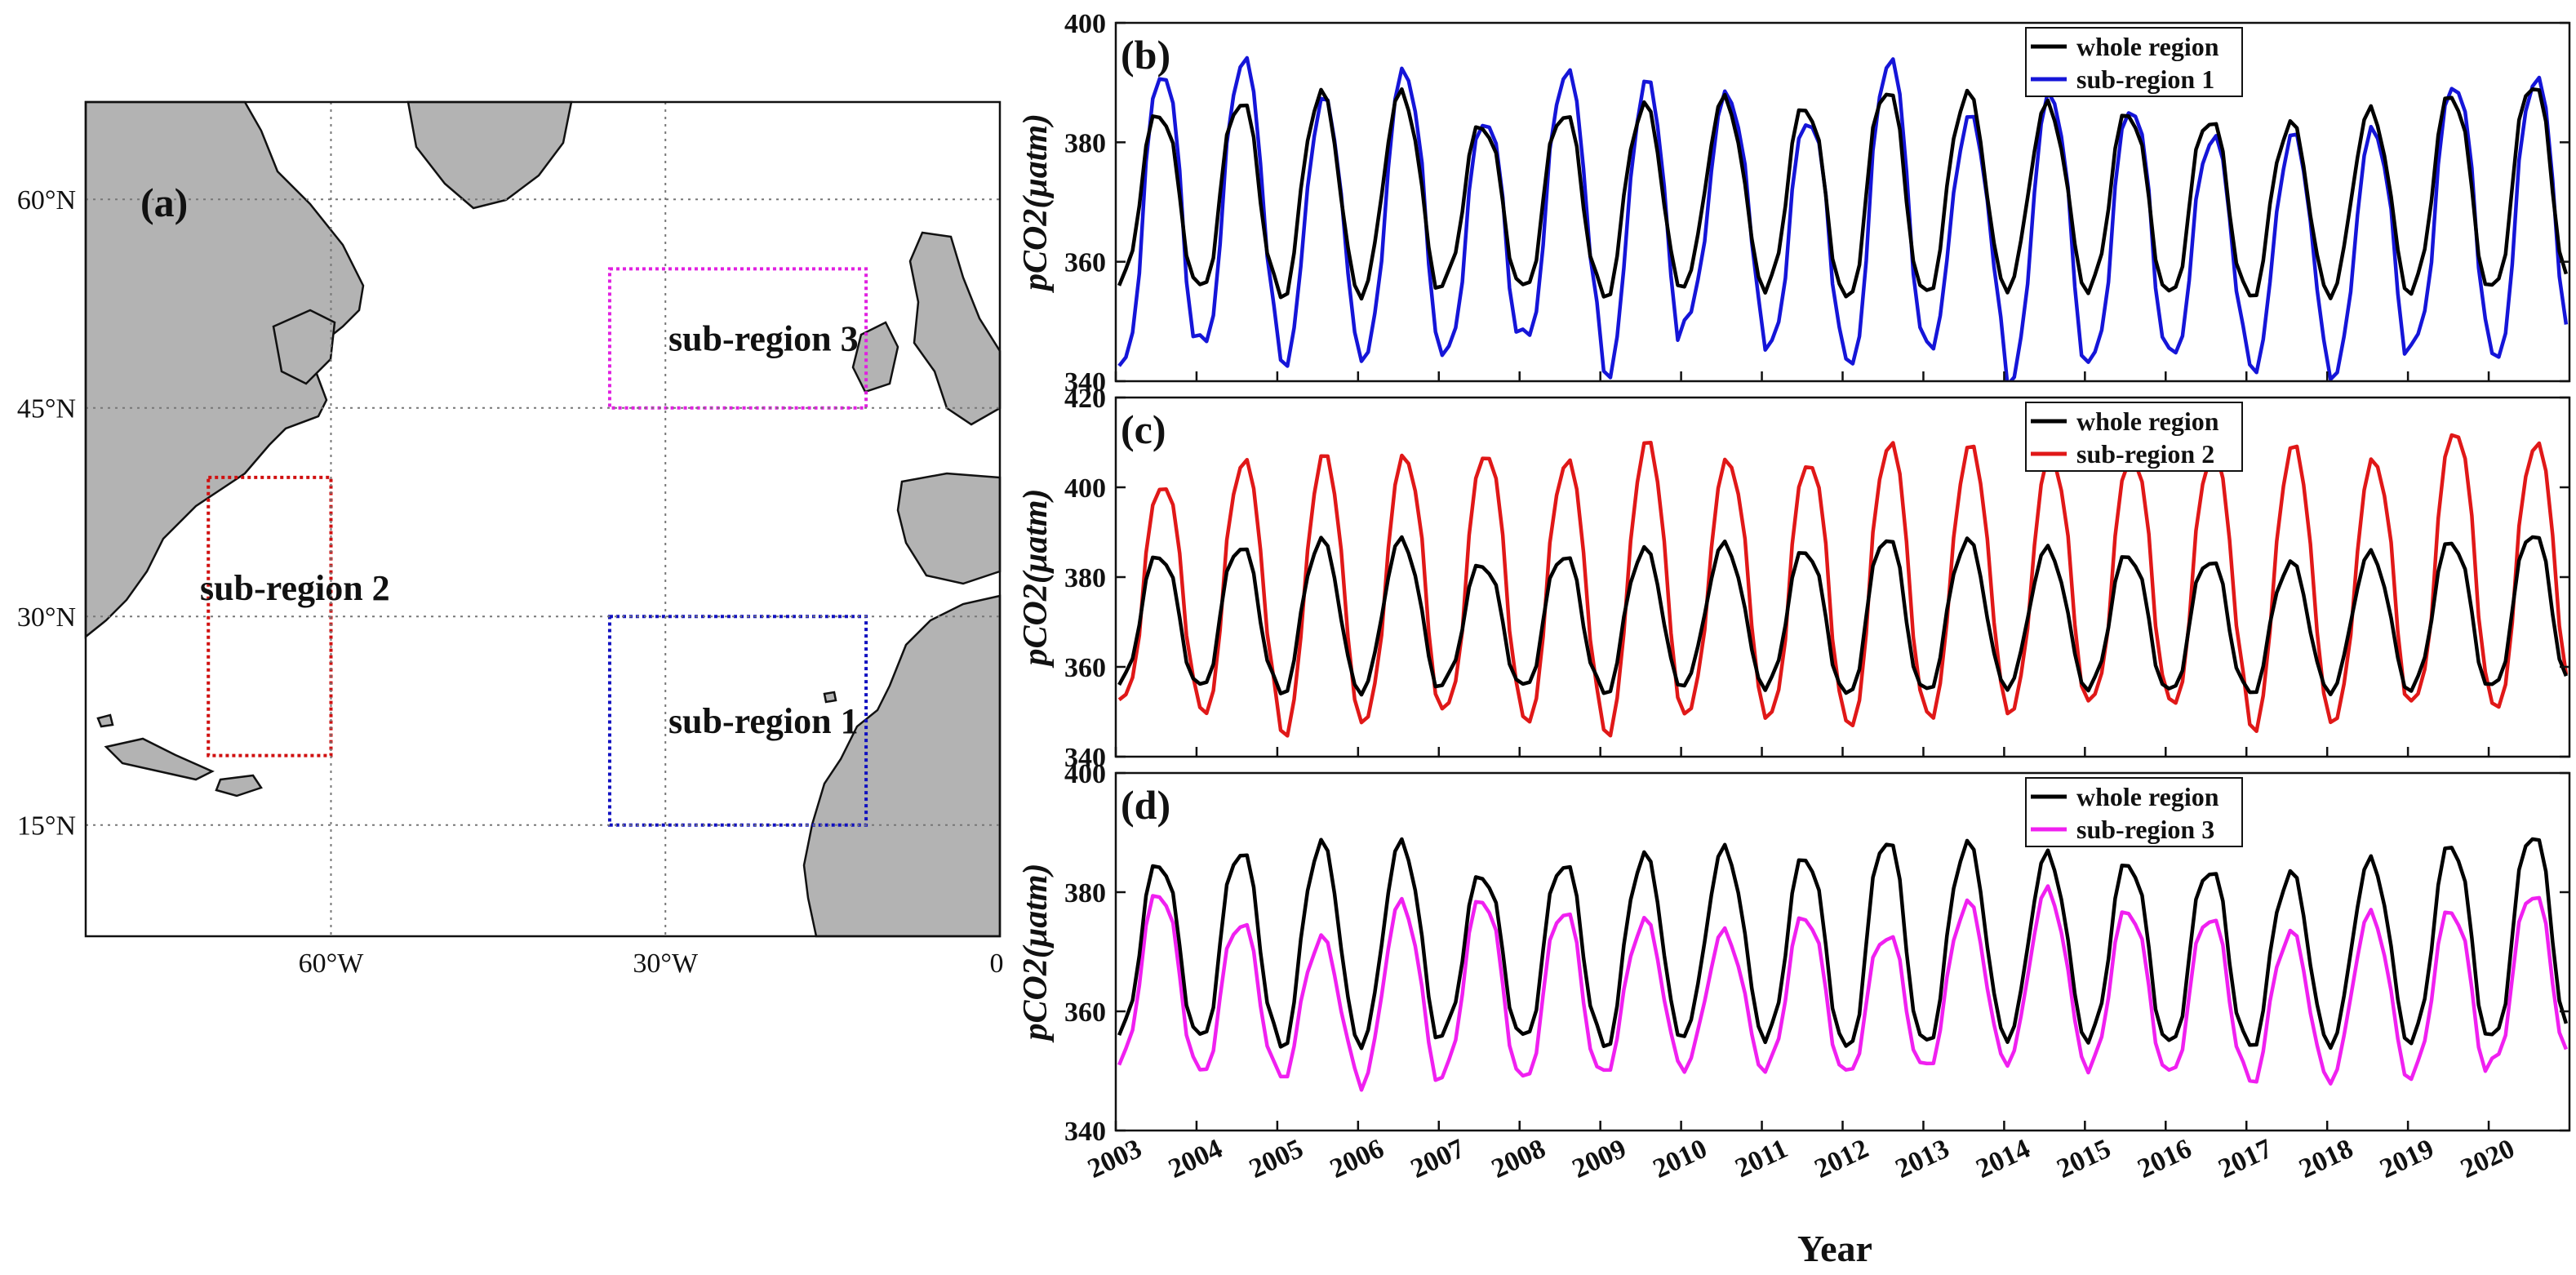  What do you see at coordinates (46, 617) in the screenshot?
I see `map-lat-tick-label: 30°N` at bounding box center [46, 617].